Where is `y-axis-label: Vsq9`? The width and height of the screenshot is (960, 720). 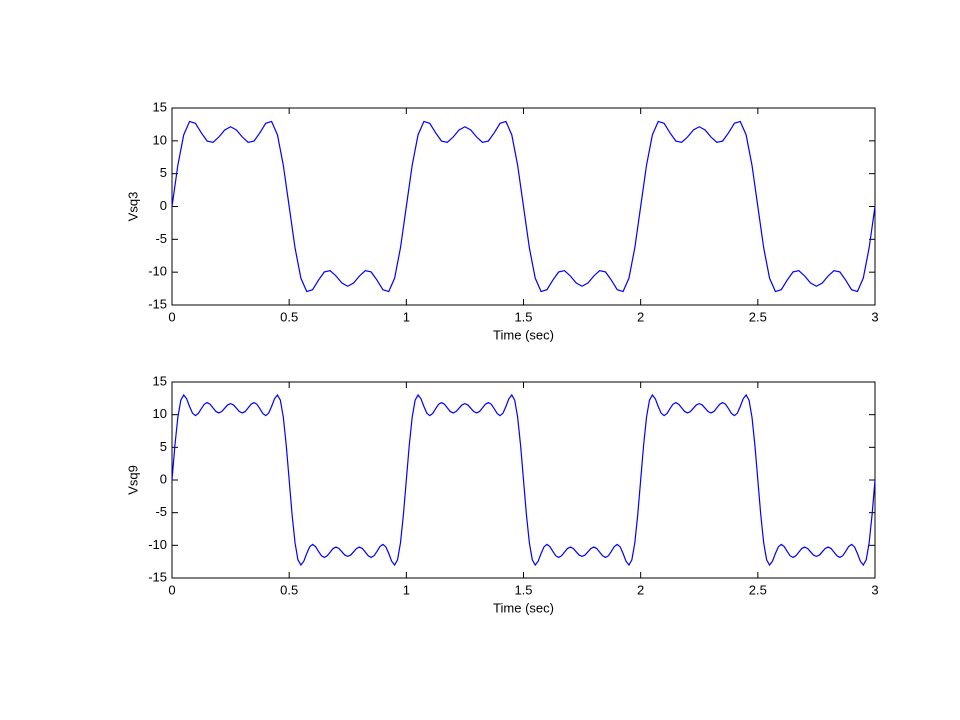 y-axis-label: Vsq9 is located at coordinates (132, 480).